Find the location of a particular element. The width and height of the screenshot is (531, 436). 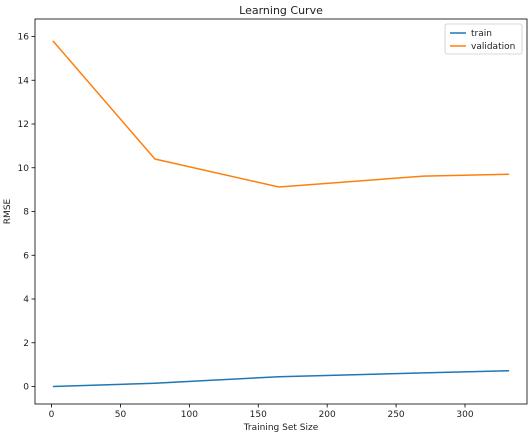

y-tick-label: 4 is located at coordinates (26, 300).